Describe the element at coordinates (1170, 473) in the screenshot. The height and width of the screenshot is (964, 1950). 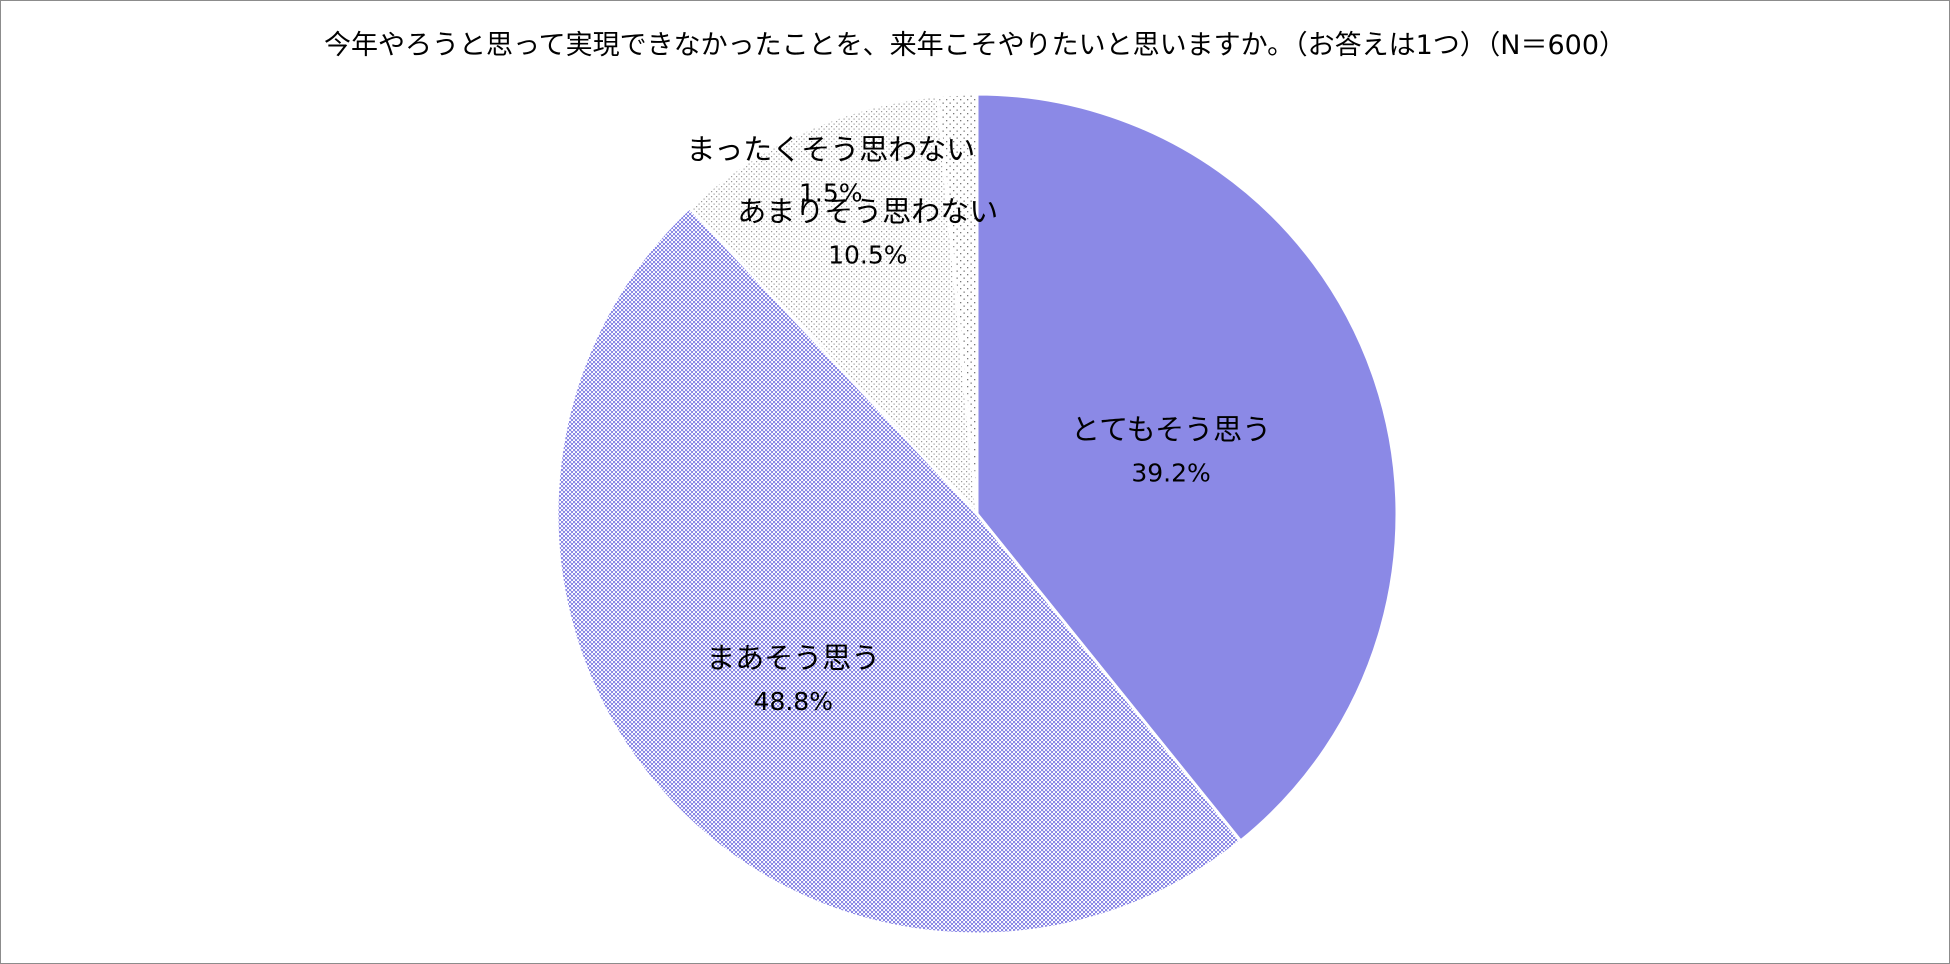
I see `slice-value-label: 39.2%` at that location.